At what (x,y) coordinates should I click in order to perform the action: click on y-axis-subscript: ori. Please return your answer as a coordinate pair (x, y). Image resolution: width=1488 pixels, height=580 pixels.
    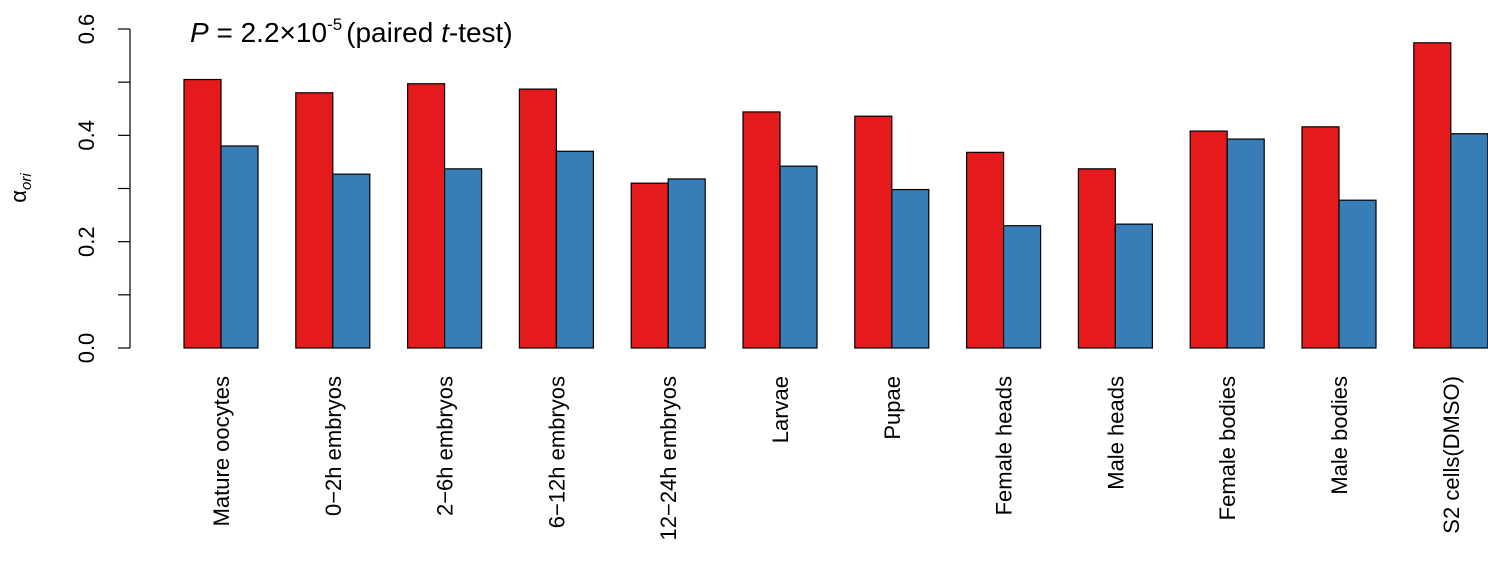
    Looking at the image, I should click on (26, 181).